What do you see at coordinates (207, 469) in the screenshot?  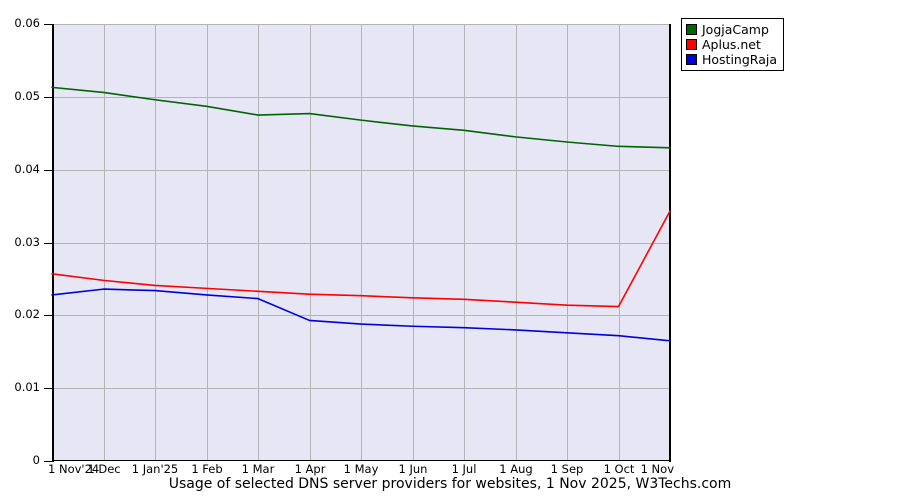 I see `x-axis-label: 1 Feb` at bounding box center [207, 469].